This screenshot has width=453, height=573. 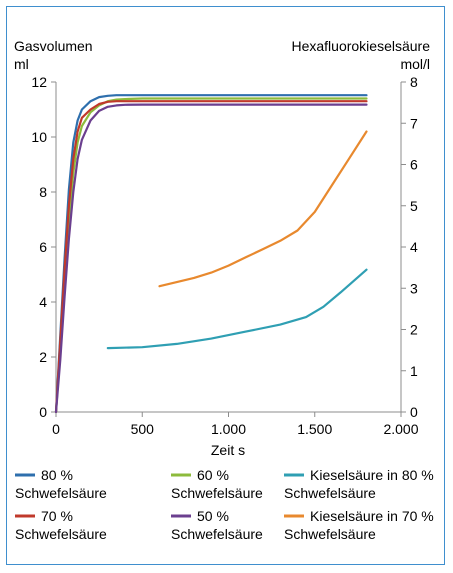 What do you see at coordinates (21, 64) in the screenshot?
I see `left-axis-label-line2: ml` at bounding box center [21, 64].